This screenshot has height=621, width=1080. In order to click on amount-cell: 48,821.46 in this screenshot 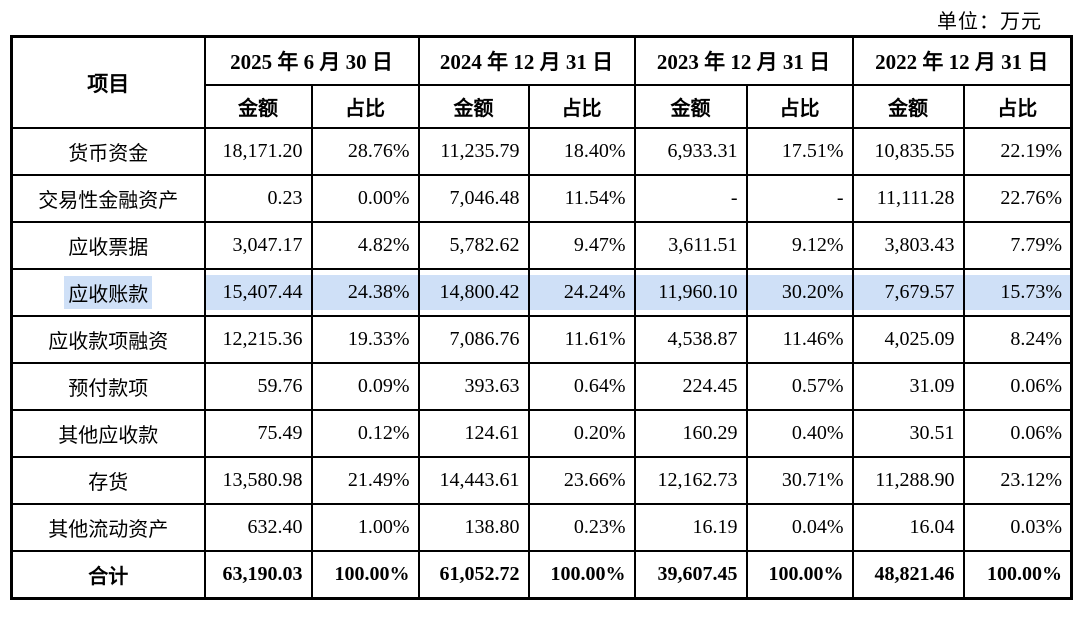, I will do `click(908, 574)`.